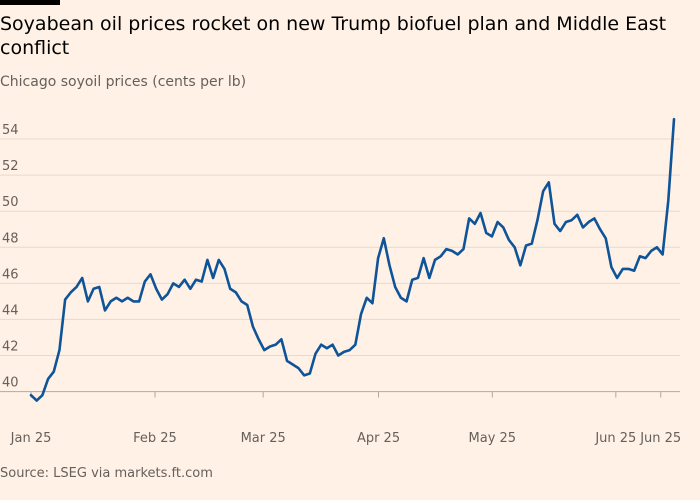 The height and width of the screenshot is (500, 700). I want to click on x-tick-label: Mar 25, so click(263, 438).